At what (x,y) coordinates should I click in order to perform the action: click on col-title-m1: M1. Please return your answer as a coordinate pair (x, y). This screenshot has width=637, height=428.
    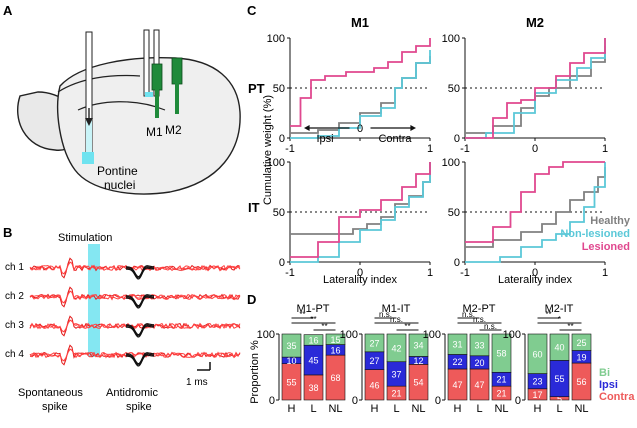
    Looking at the image, I should click on (360, 22).